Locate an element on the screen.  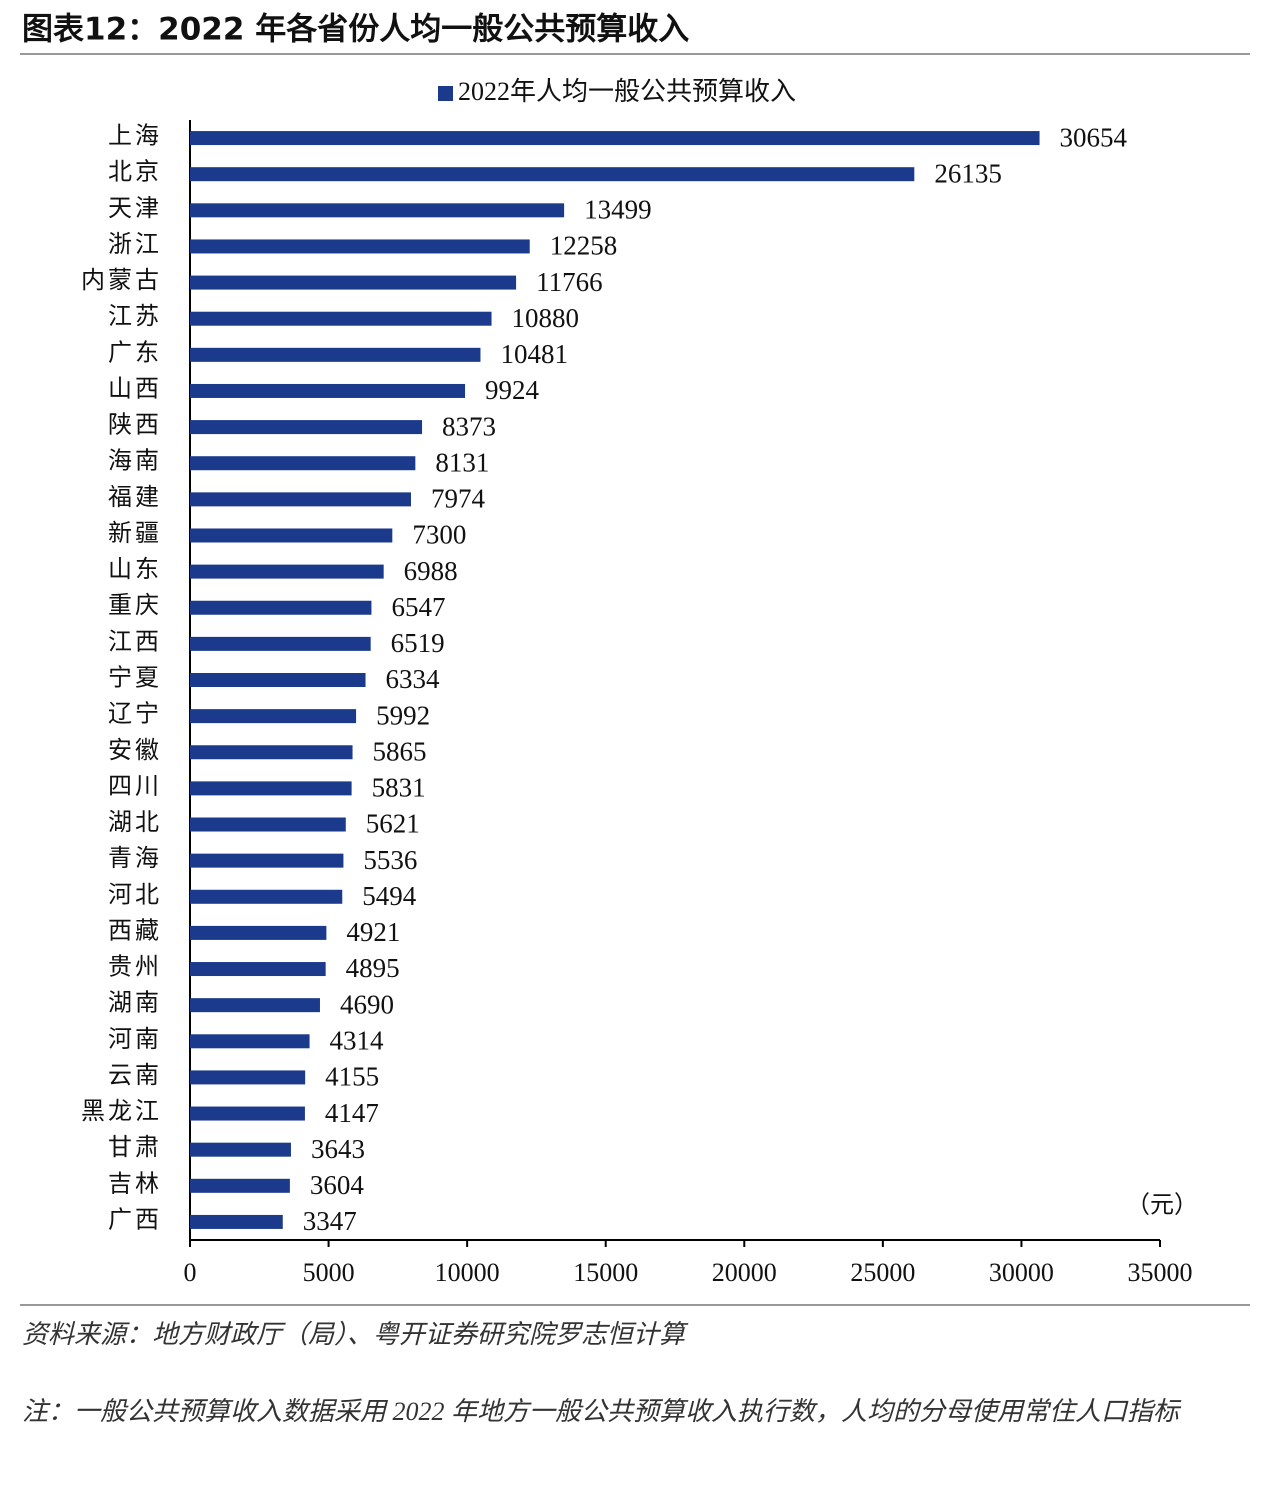
value-label: 4147 is located at coordinates (352, 1113).